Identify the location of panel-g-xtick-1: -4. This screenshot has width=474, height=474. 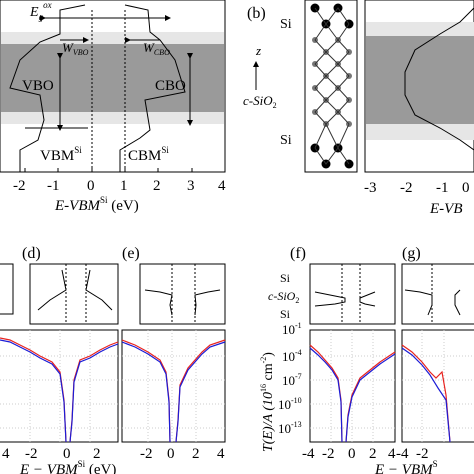
(402, 454).